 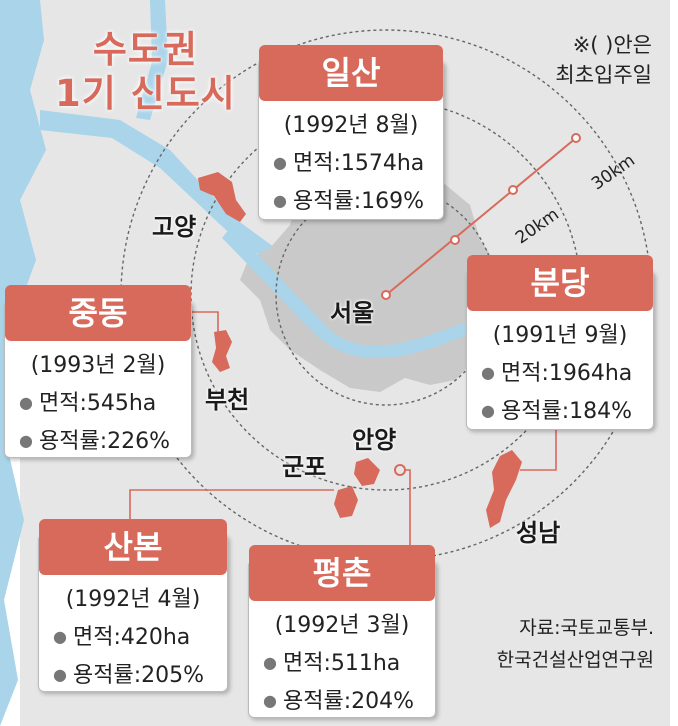 I want to click on city-name: 일산, so click(x=351, y=73).